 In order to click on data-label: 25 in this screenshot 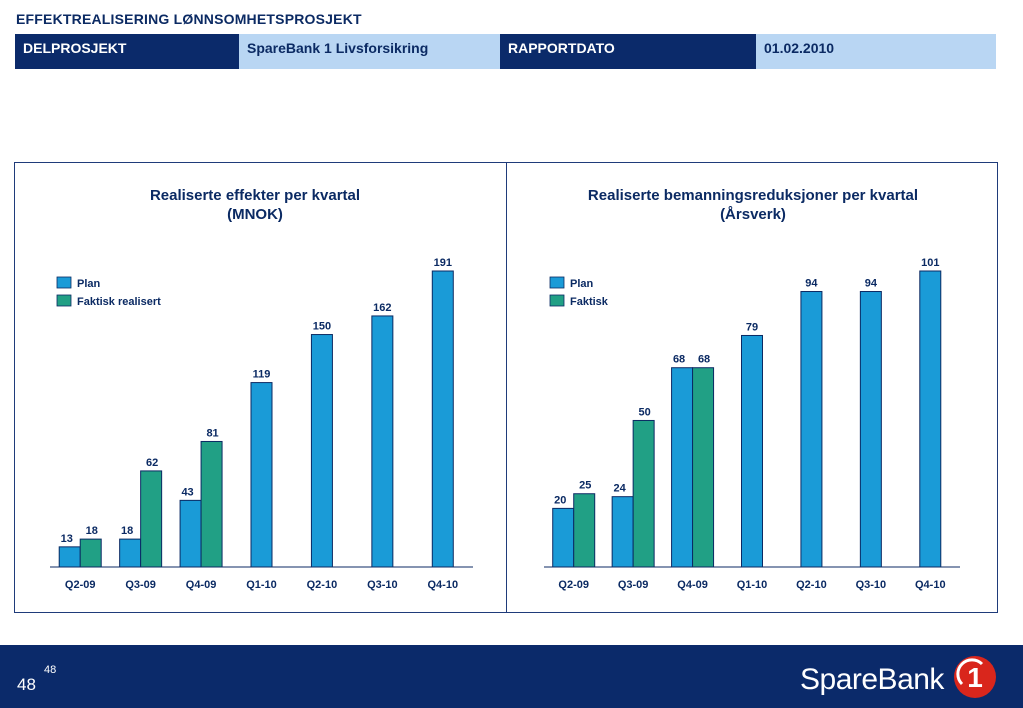, I will do `click(585, 486)`.